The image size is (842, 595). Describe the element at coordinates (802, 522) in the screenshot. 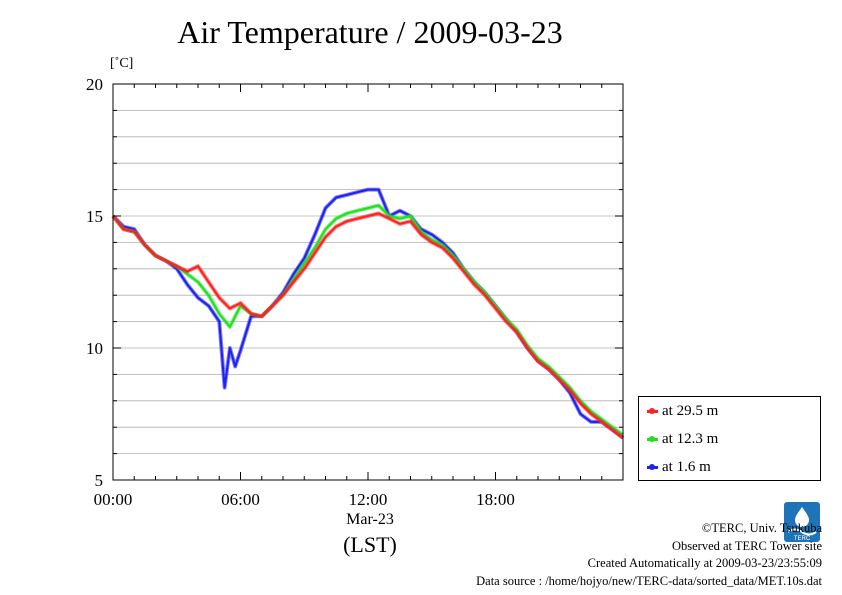

I see `terc-logo: TERC` at that location.